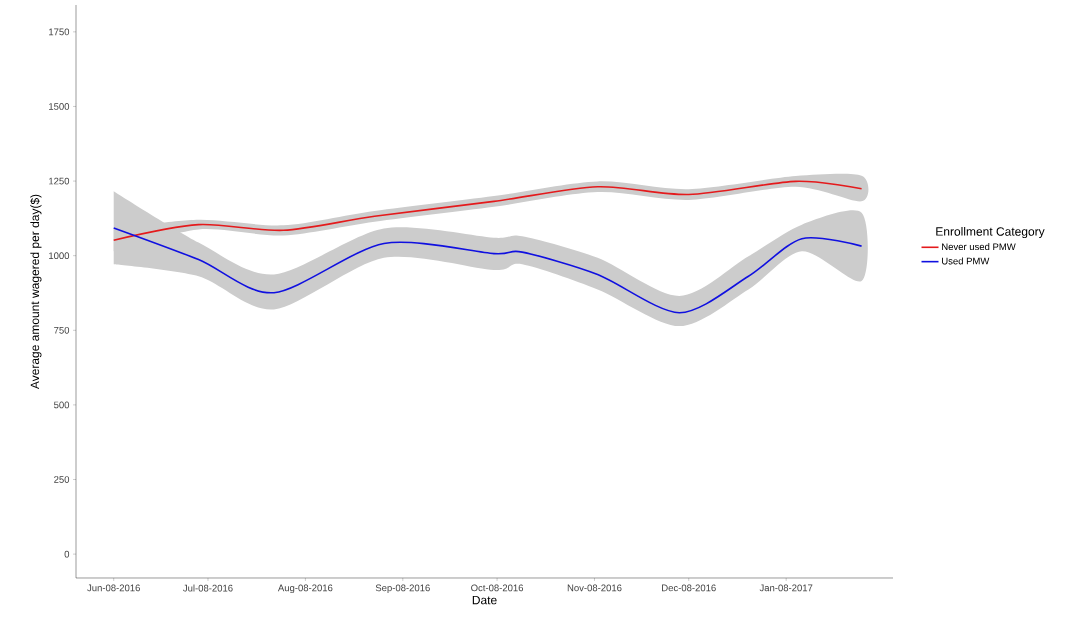  I want to click on legend-title: Enrollment Category, so click(990, 232).